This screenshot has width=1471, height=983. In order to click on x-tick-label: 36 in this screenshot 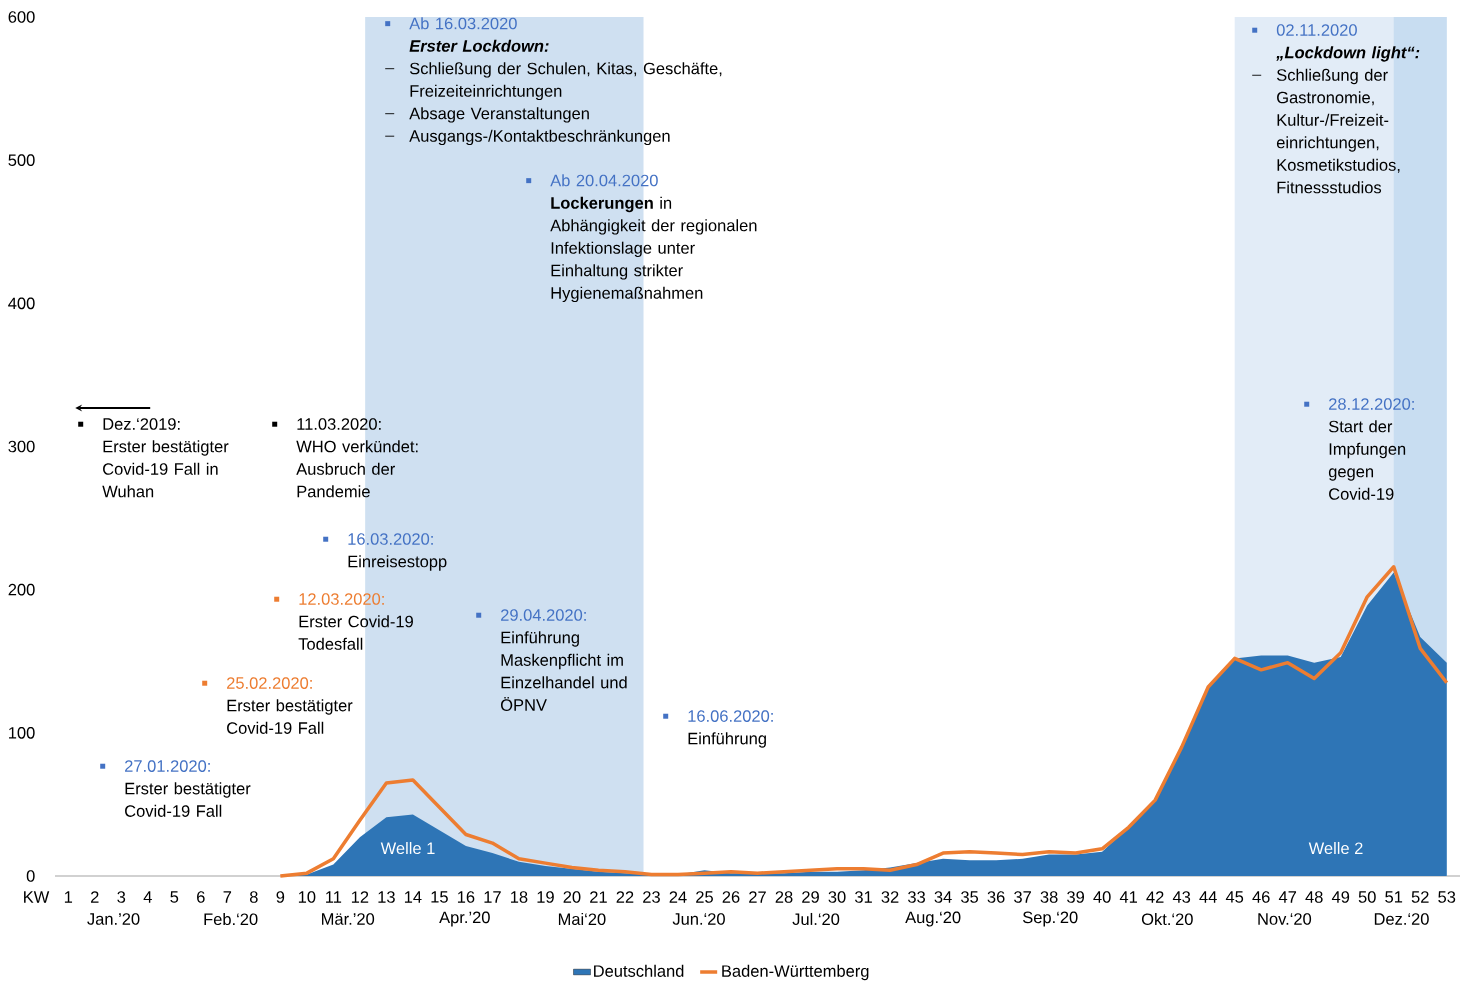, I will do `click(996, 897)`.